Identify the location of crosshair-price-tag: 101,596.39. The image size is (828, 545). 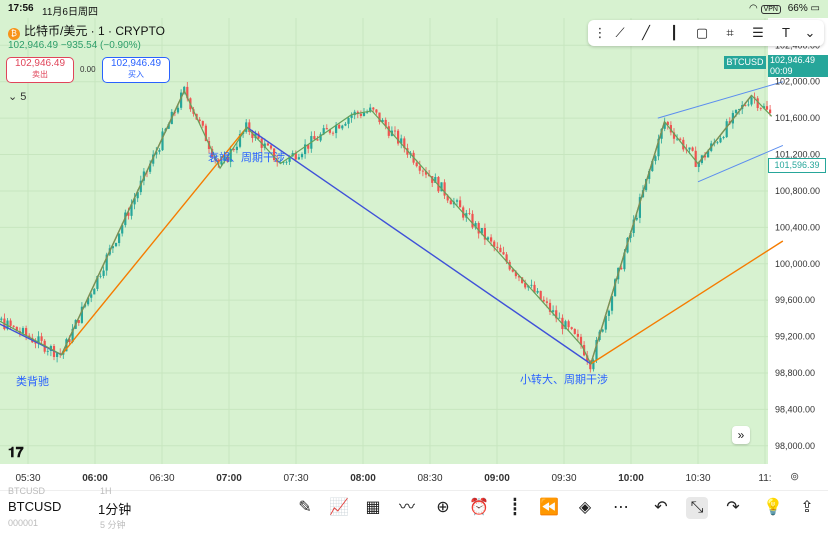
(797, 165).